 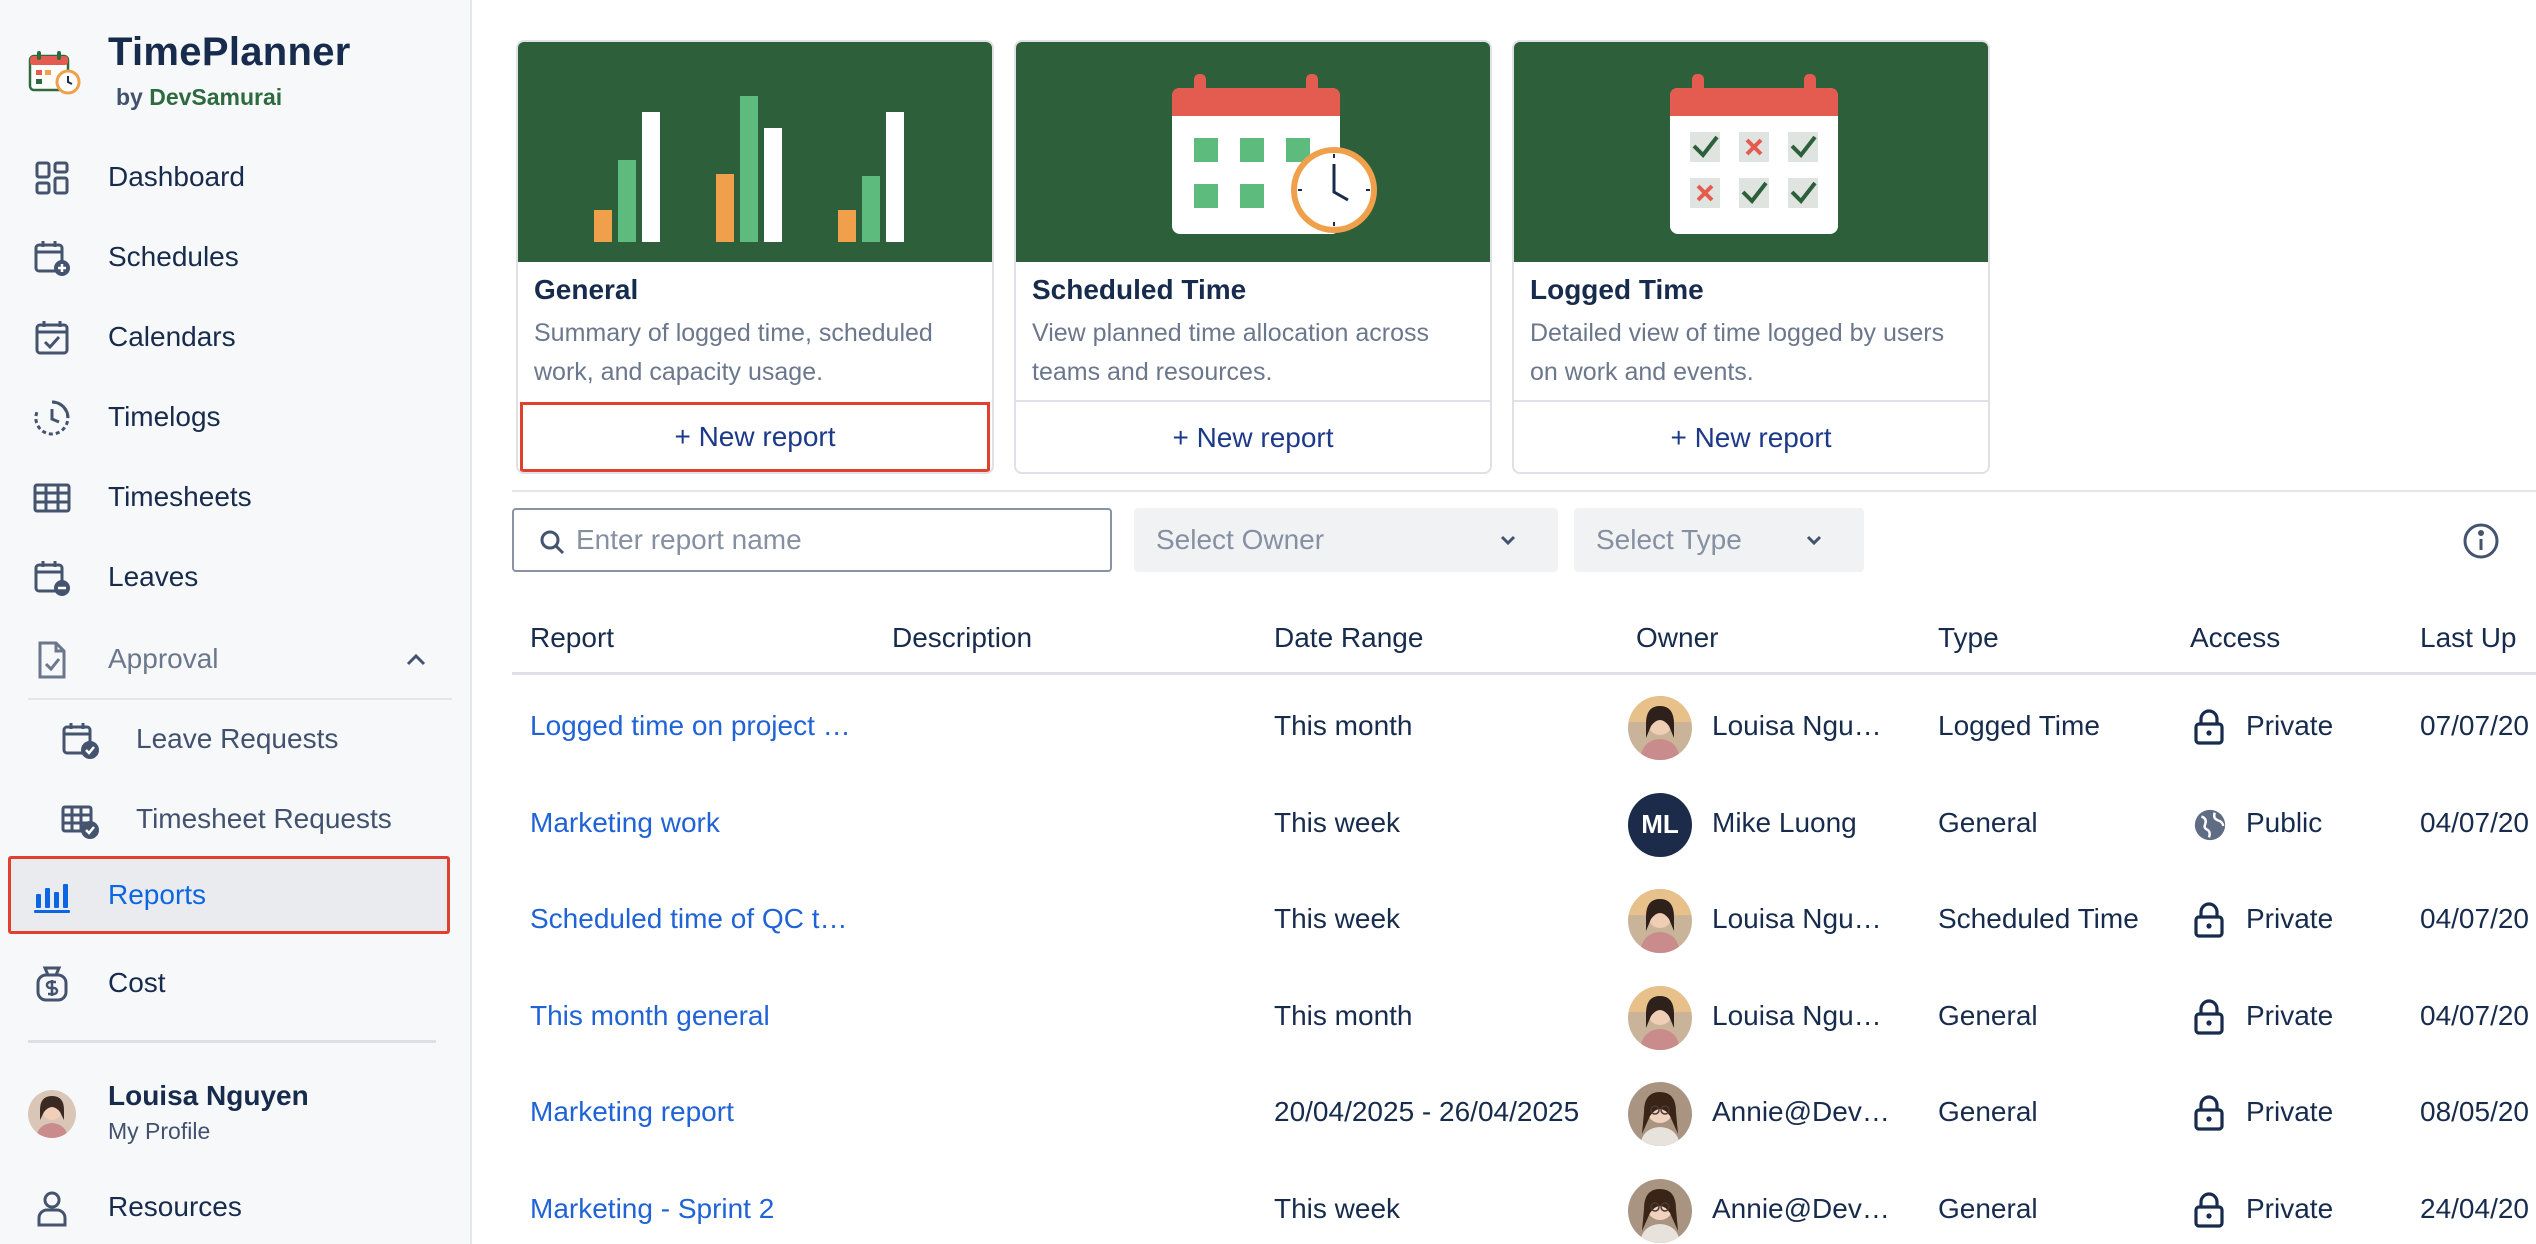 I want to click on bar-chart-icon, so click(x=52, y=898).